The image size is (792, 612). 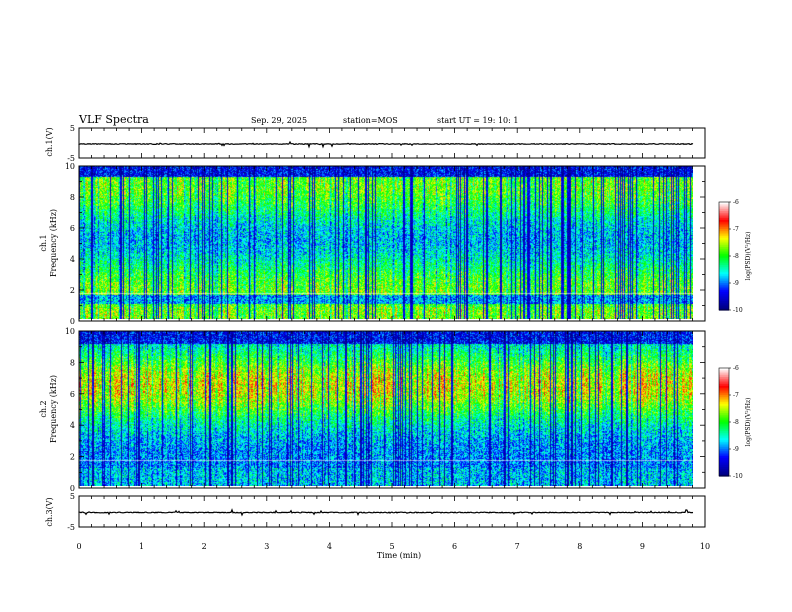 What do you see at coordinates (72, 425) in the screenshot?
I see `panel2-ytick: 4` at bounding box center [72, 425].